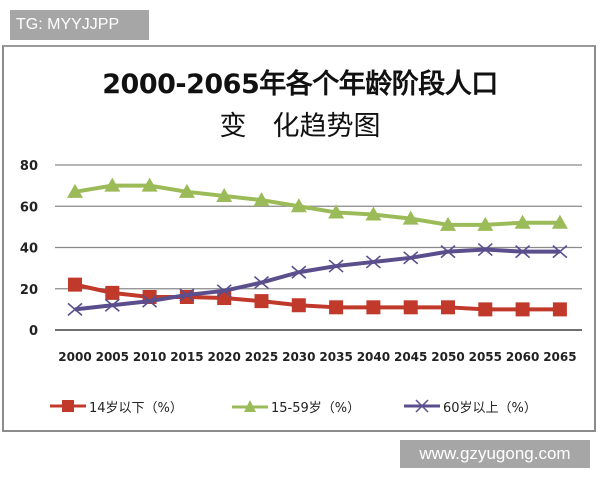  I want to click on legend-item-over-60: 60岁以上（%）, so click(470, 406).